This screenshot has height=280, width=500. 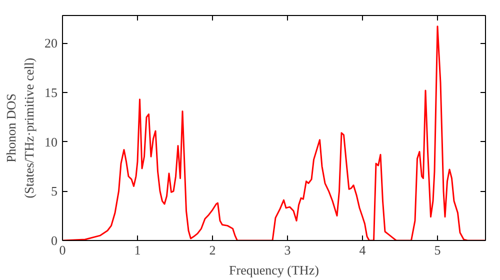 What do you see at coordinates (362, 250) in the screenshot?
I see `x-tick-label: 4` at bounding box center [362, 250].